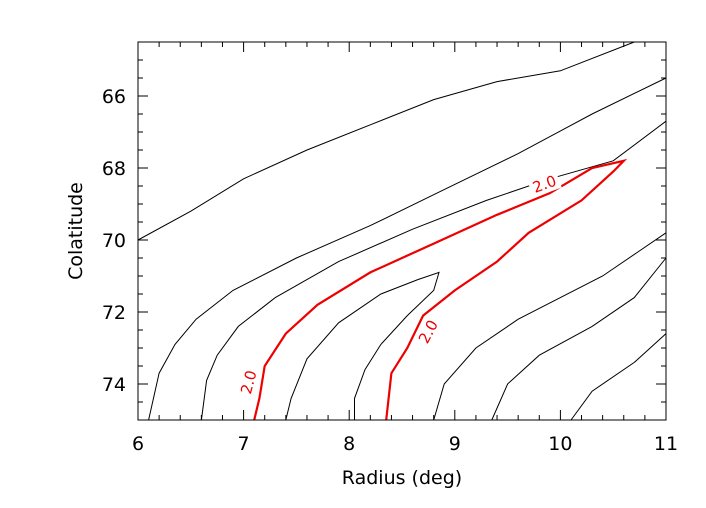 This screenshot has height=508, width=706. What do you see at coordinates (76, 231) in the screenshot?
I see `y-axis-label: Colatitude` at bounding box center [76, 231].